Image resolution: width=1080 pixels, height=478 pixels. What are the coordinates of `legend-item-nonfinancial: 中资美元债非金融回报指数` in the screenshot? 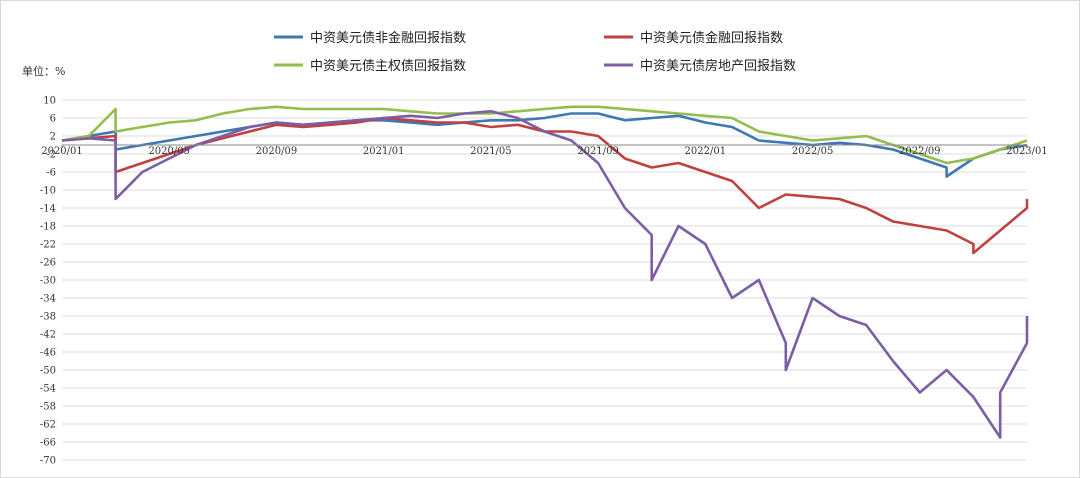 It's located at (370, 38).